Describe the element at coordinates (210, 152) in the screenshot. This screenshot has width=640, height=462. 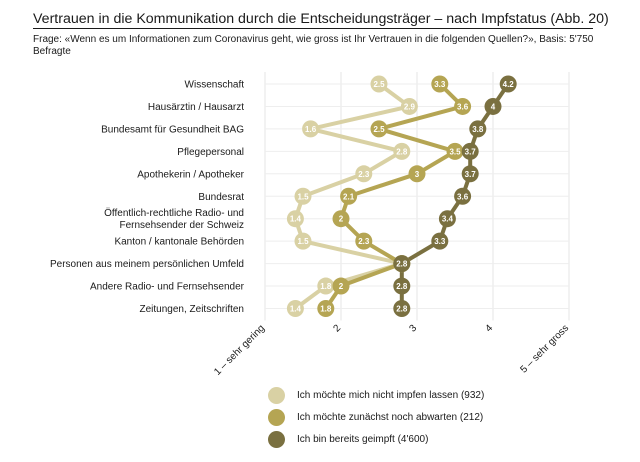
I see `category-label: Pflegepersonal` at that location.